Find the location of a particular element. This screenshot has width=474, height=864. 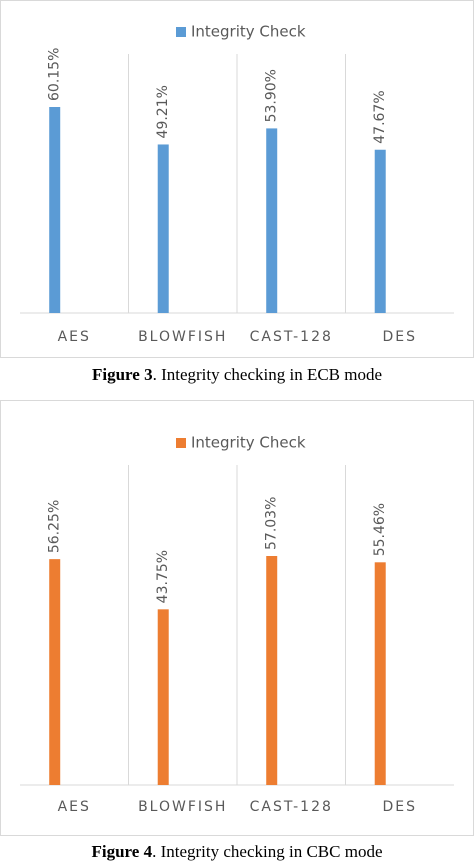

caption-text: . Integrity checking in ECB mode is located at coordinates (267, 374).